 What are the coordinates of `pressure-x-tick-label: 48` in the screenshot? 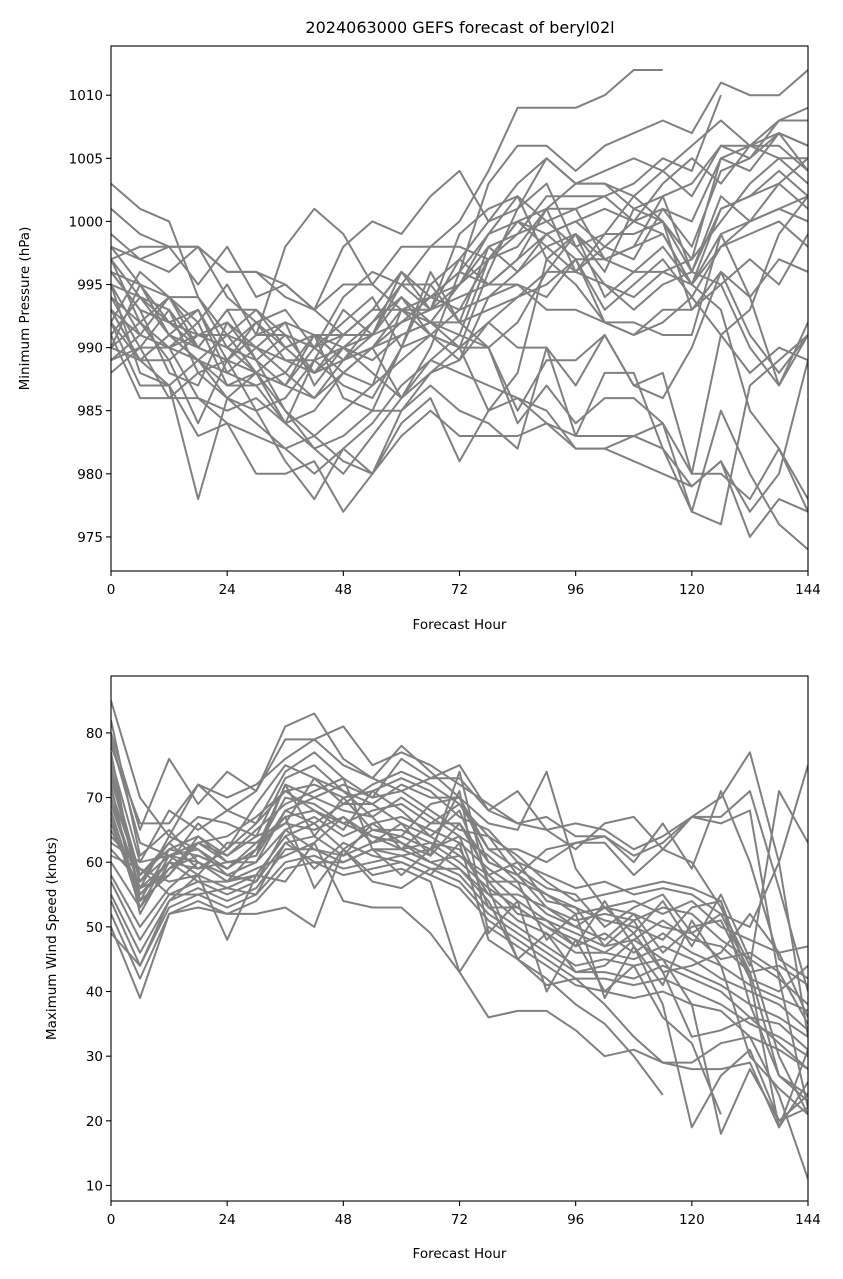 It's located at (343, 590).